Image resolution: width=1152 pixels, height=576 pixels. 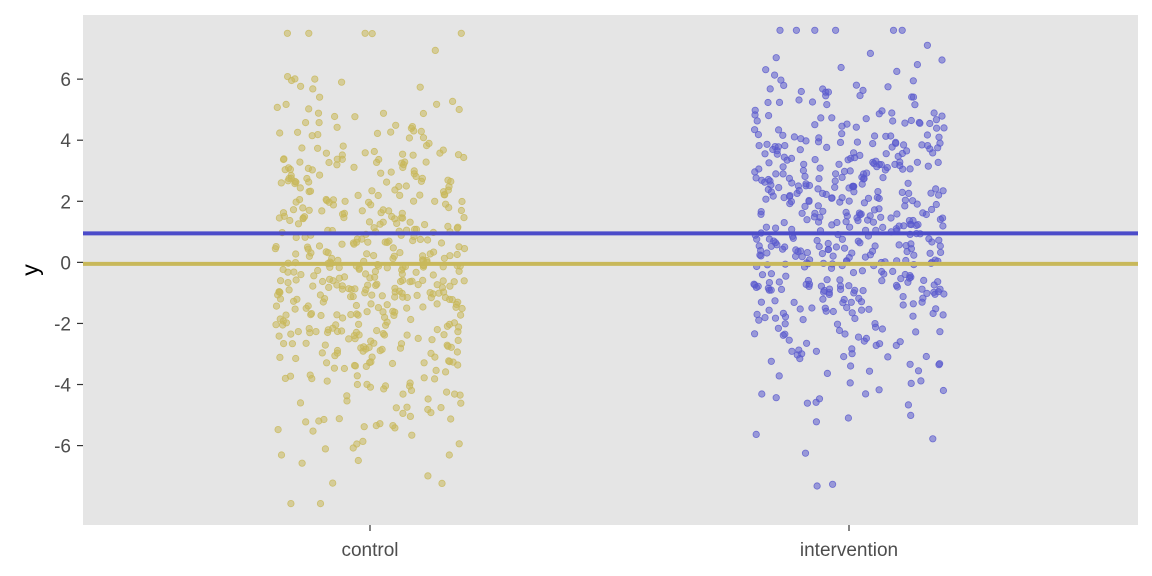 What do you see at coordinates (65, 80) in the screenshot?
I see `y-tick-label: 6` at bounding box center [65, 80].